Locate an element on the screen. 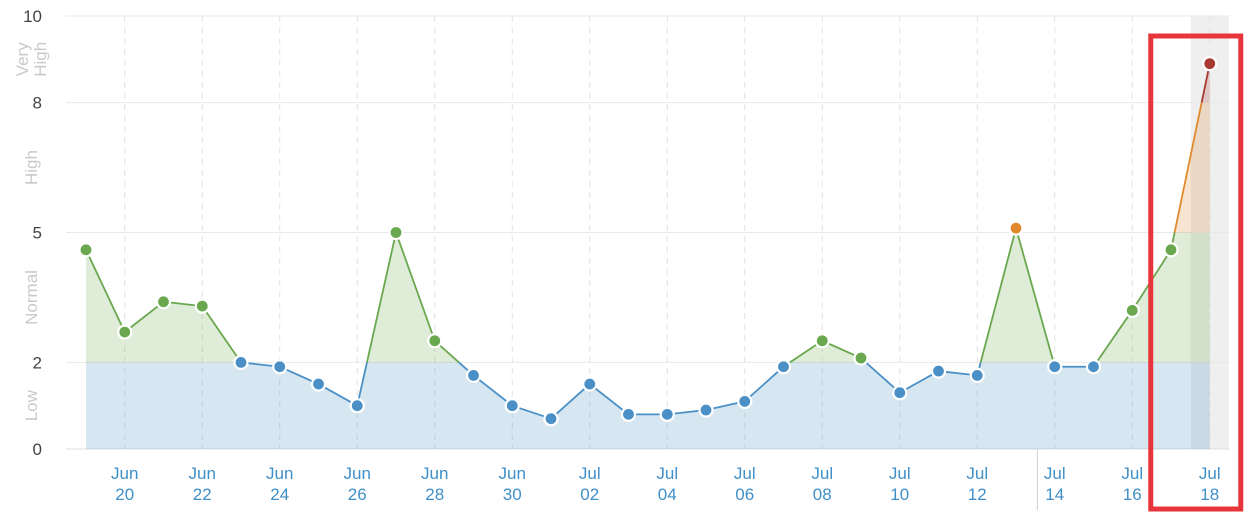 This screenshot has width=1250, height=513. x-tick-day: 18 is located at coordinates (1209, 494).